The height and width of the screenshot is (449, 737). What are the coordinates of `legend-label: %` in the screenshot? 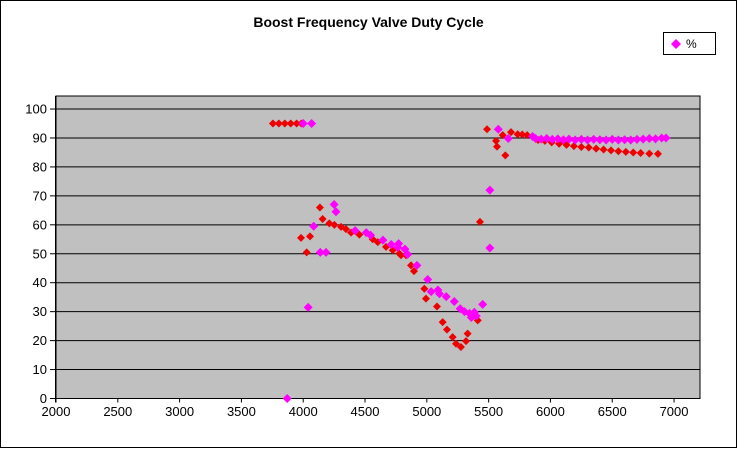 It's located at (691, 43).